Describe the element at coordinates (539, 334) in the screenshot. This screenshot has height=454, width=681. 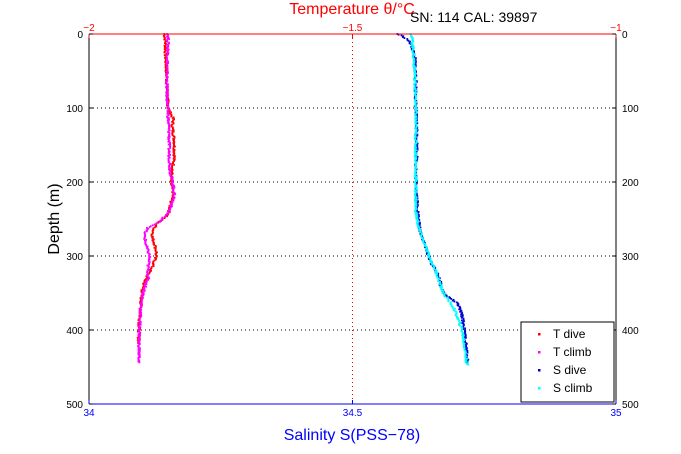
I see `legend-marker` at that location.